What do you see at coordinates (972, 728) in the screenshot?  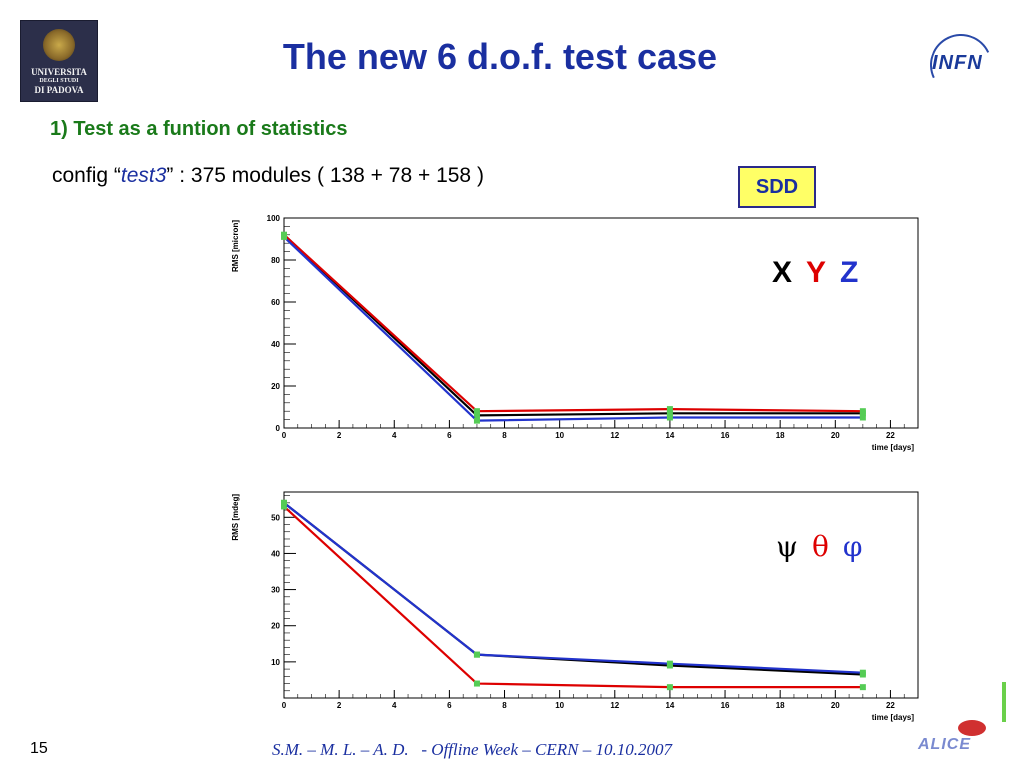 I see `alice-blob-icon` at bounding box center [972, 728].